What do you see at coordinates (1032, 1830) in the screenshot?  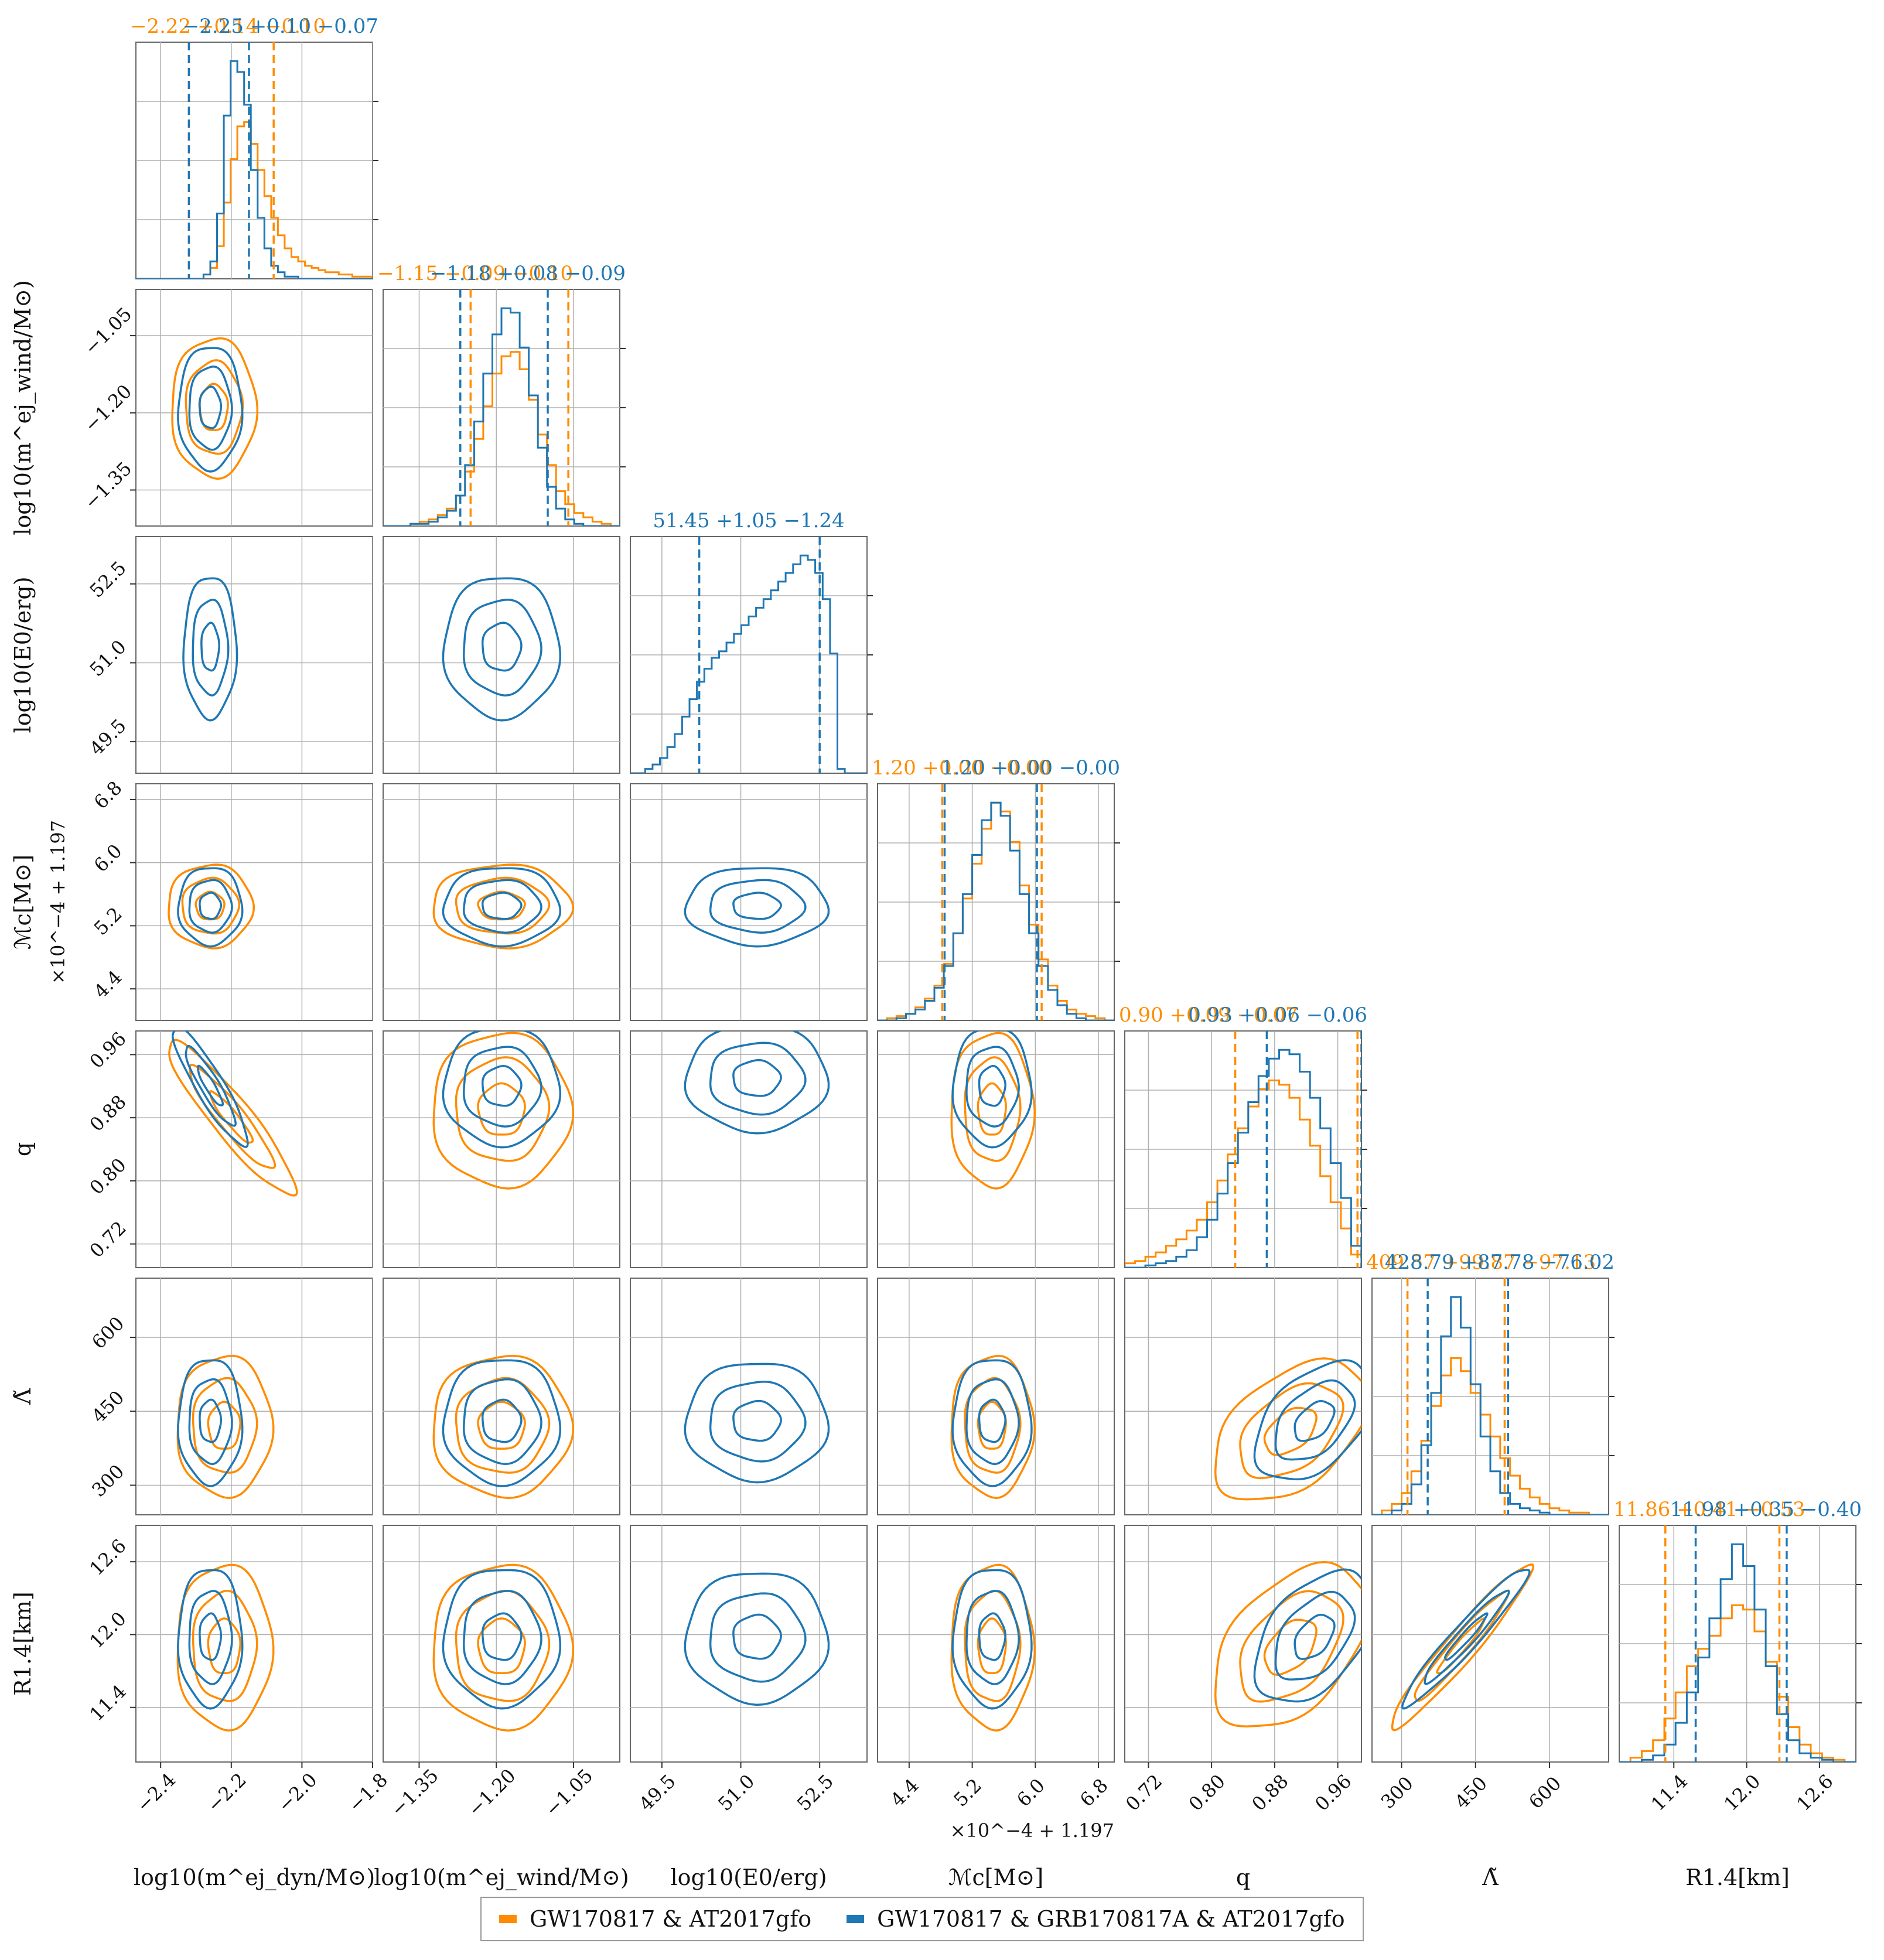 I see `x-offset-label: ×10^−4 + 1.197` at bounding box center [1032, 1830].